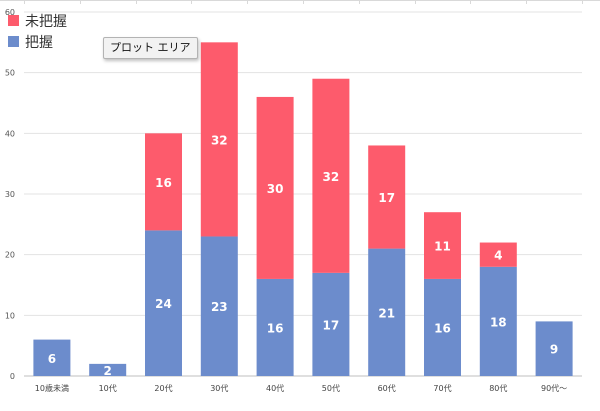 The image size is (600, 411). I want to click on top-border, so click(300, 0).